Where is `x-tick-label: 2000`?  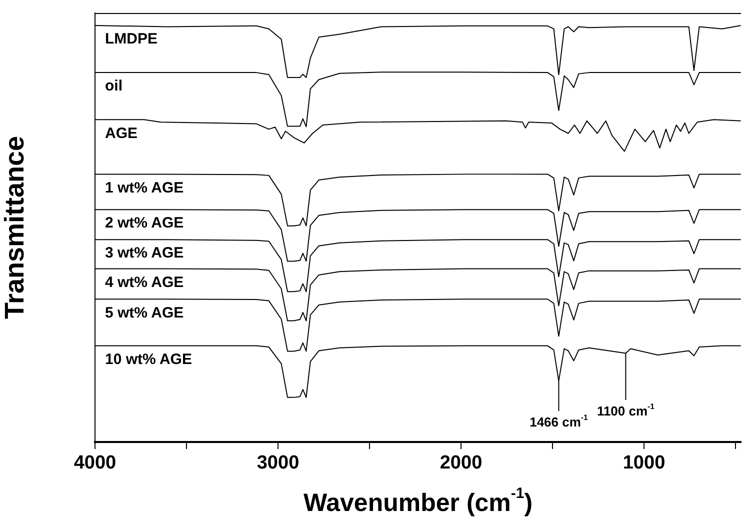 x-tick-label: 2000 is located at coordinates (461, 463).